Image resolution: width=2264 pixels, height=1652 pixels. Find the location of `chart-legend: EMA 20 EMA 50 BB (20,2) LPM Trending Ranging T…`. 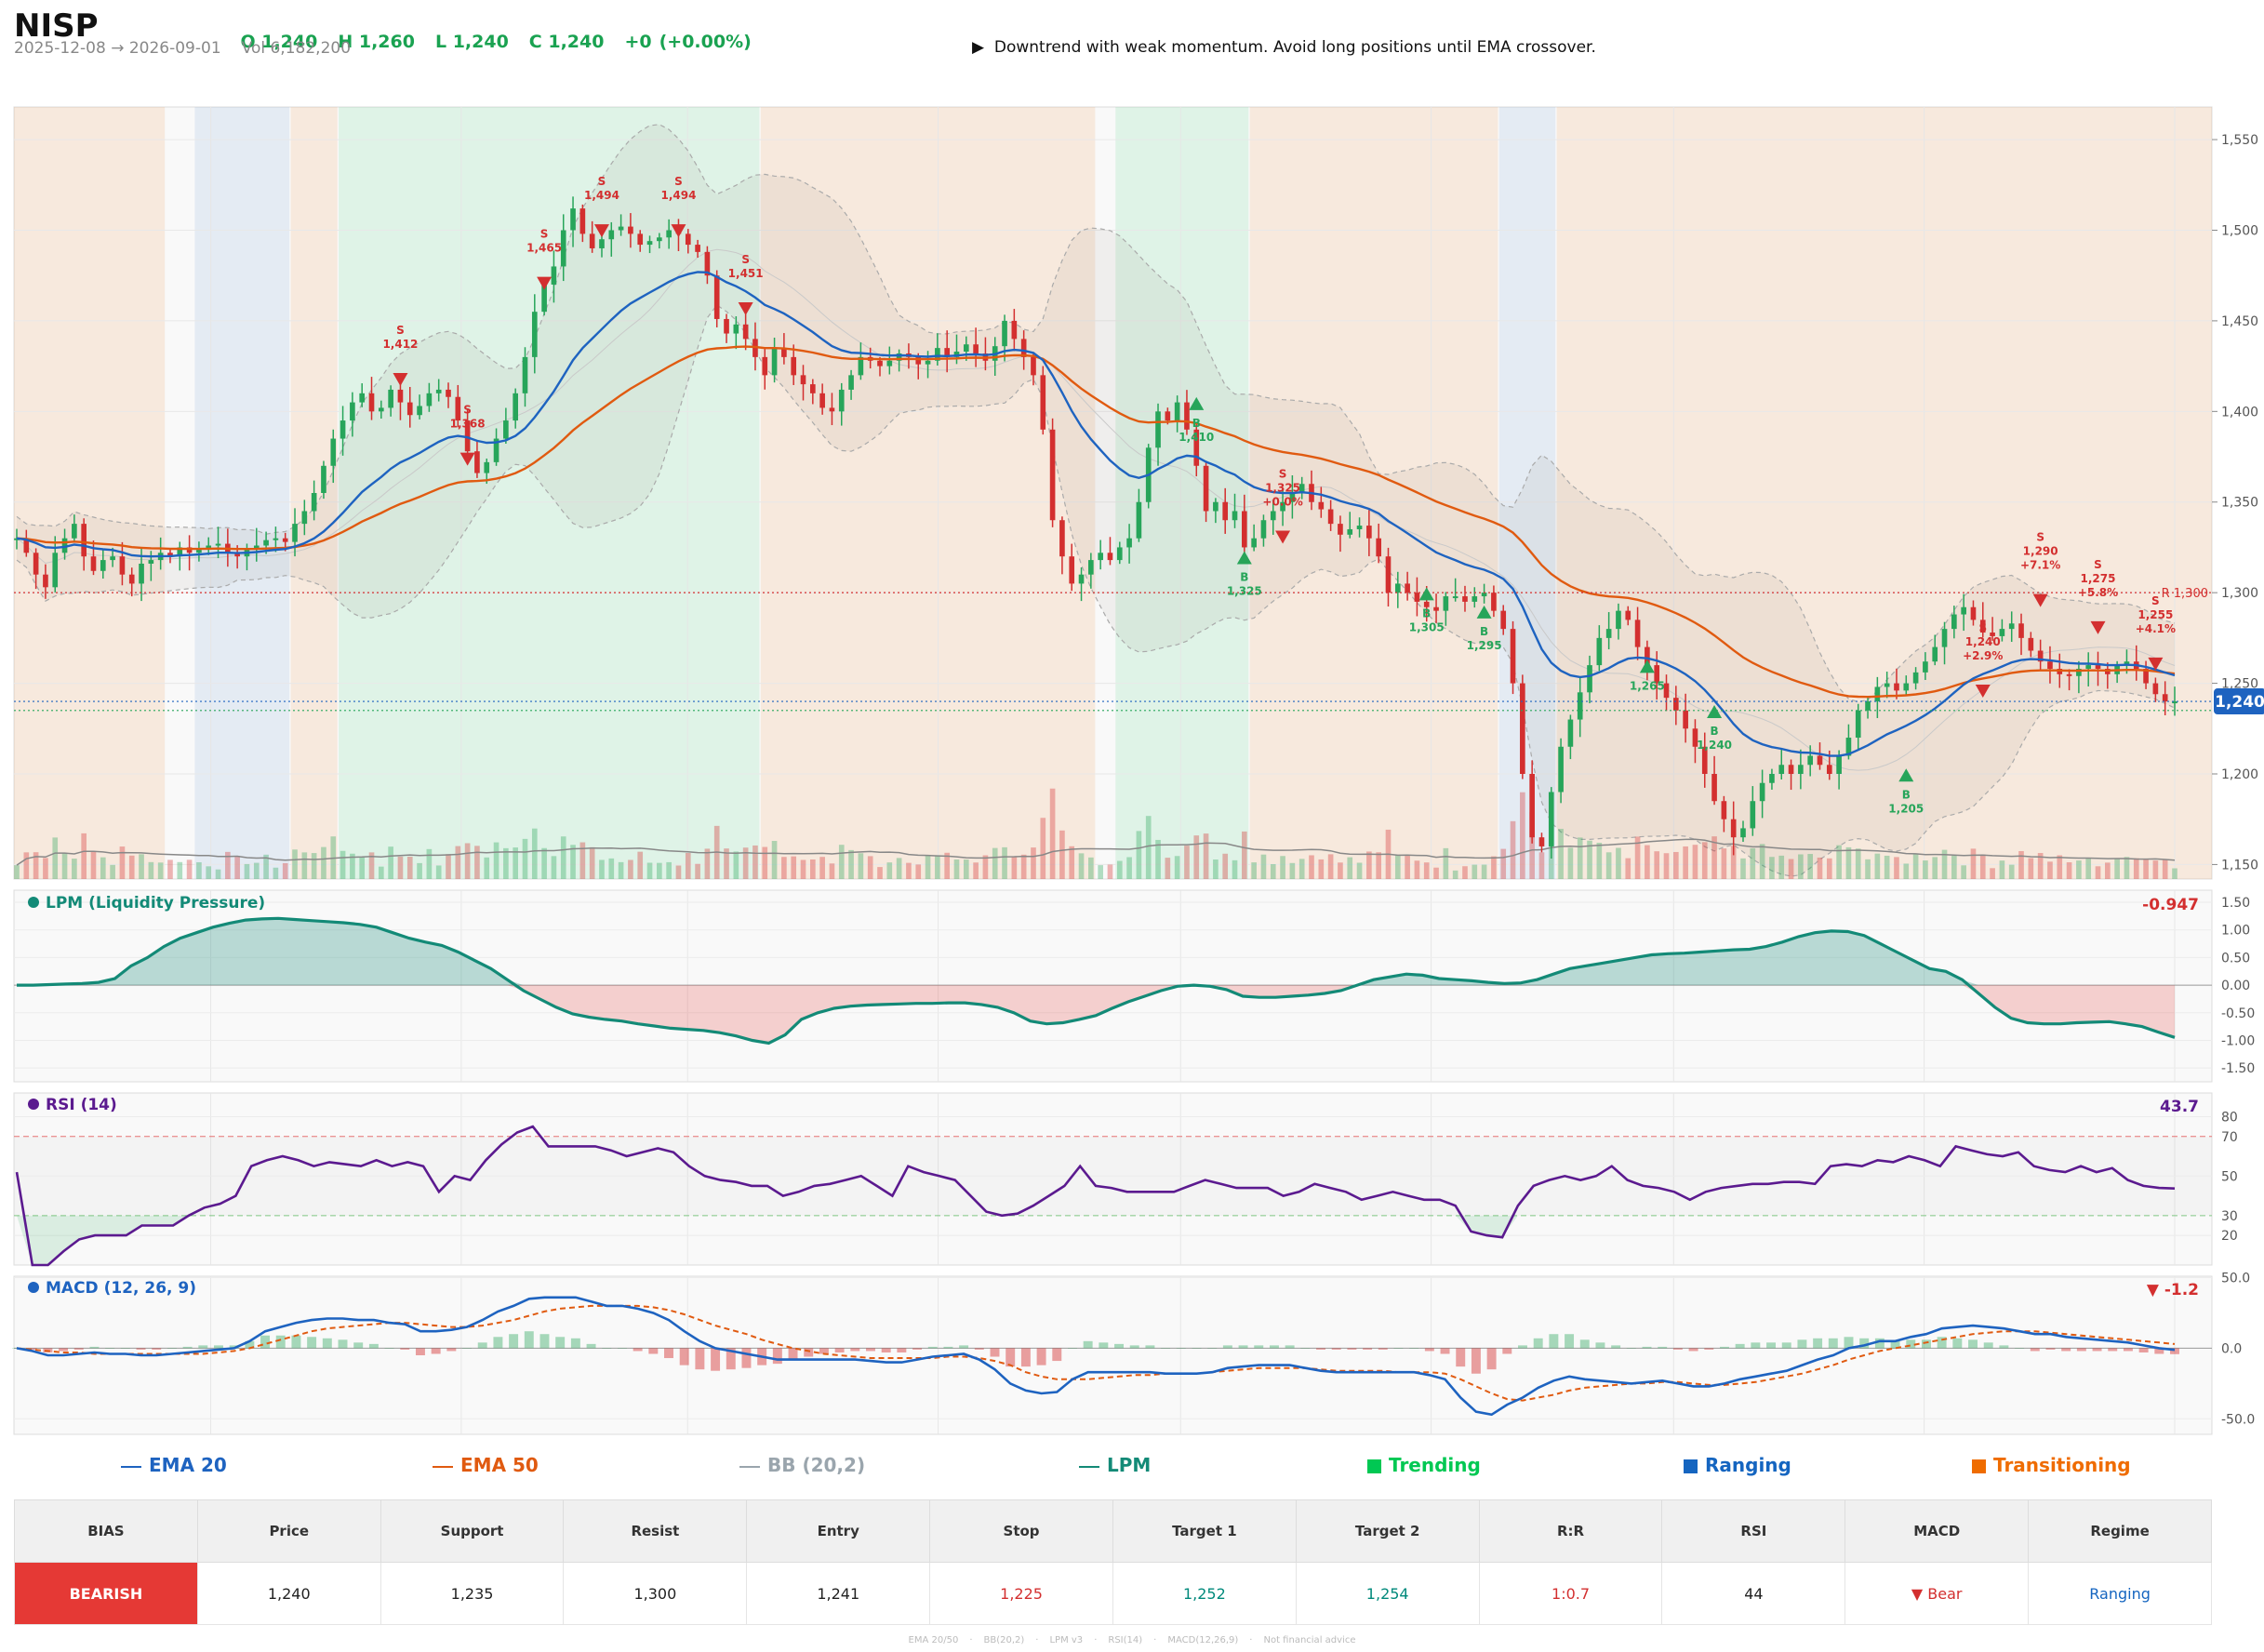

chart-legend: EMA 20 EMA 50 BB (20,2) LPM Trending Ranging T… is located at coordinates (1132, 1469).